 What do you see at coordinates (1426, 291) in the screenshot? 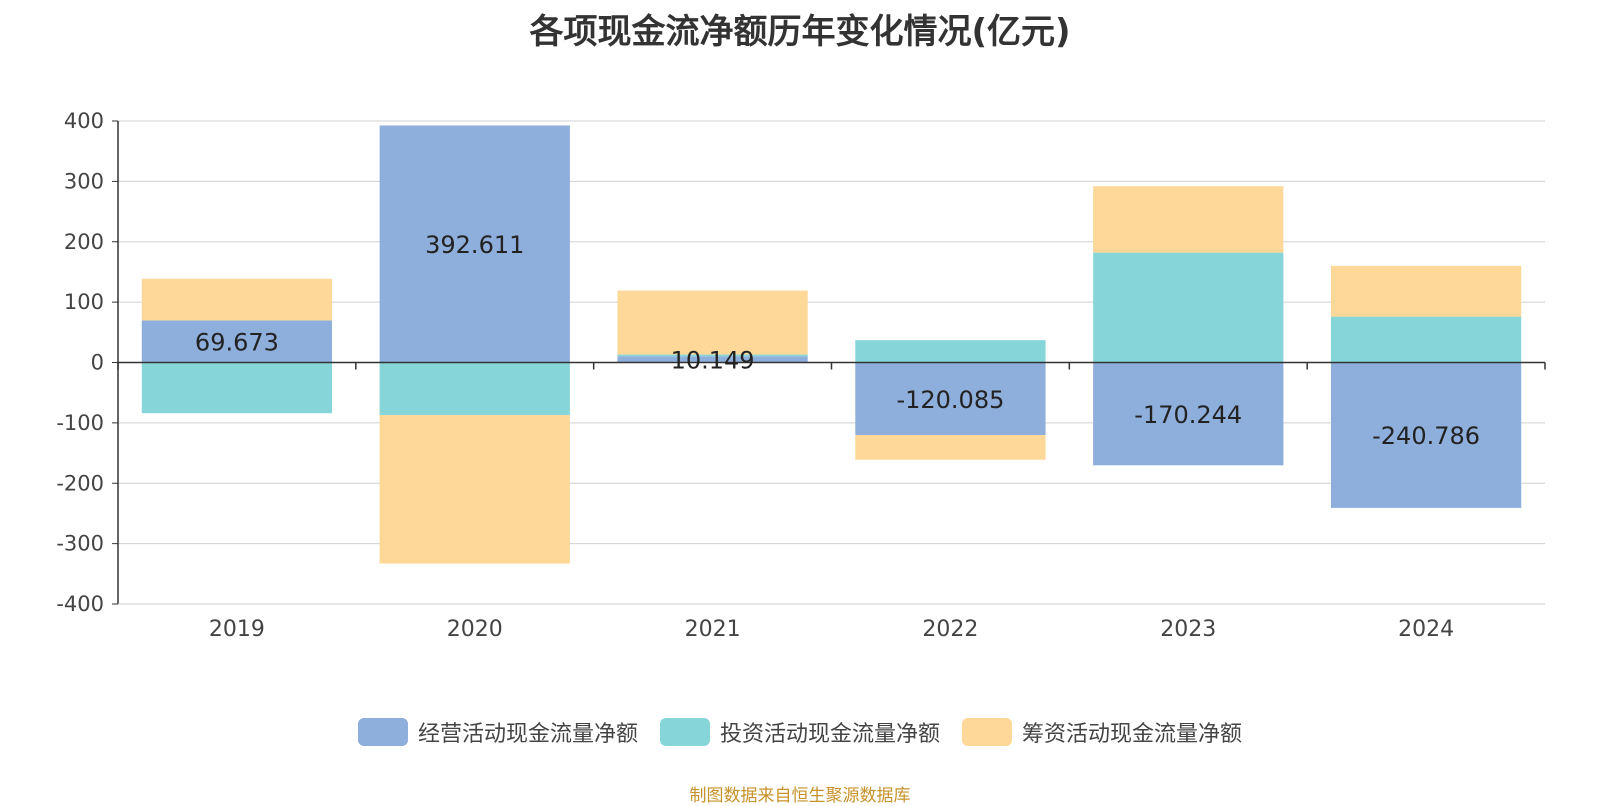
I see `bar-segment-2024-s2` at bounding box center [1426, 291].